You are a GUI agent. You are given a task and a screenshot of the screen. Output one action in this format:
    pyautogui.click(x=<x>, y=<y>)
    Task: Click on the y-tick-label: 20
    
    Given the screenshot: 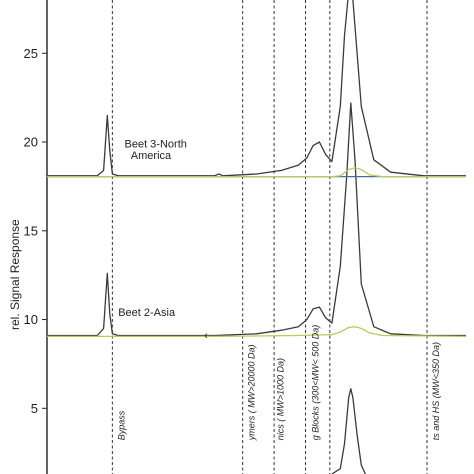 What is the action you would take?
    pyautogui.click(x=31, y=142)
    